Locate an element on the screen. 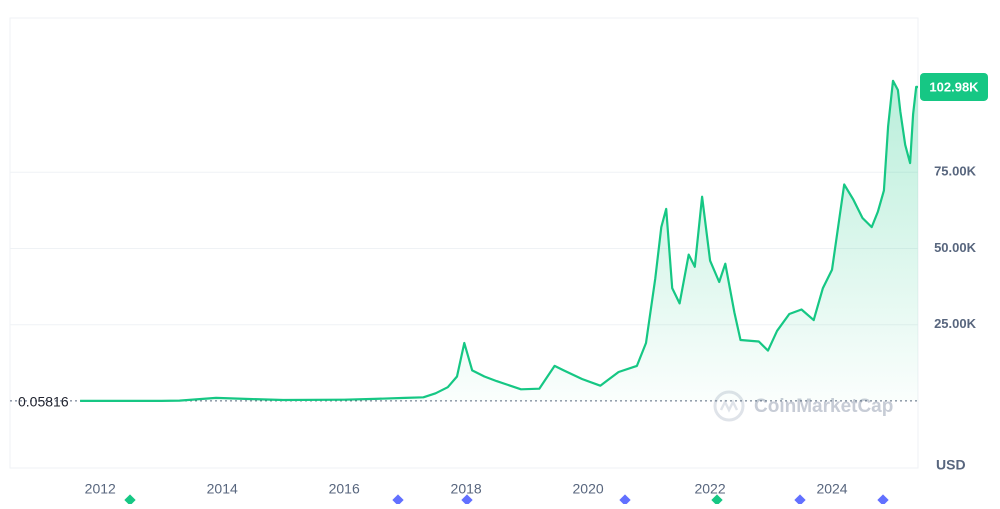 This screenshot has height=509, width=1000. x-tick-label: 2022 is located at coordinates (709, 489).